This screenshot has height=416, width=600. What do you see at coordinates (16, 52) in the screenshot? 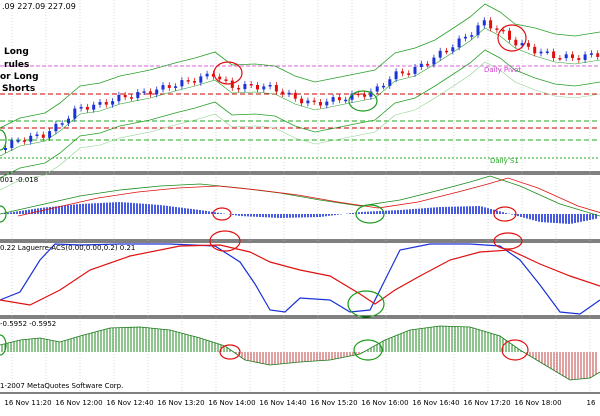
I see `note-line-1: Long` at bounding box center [16, 52].